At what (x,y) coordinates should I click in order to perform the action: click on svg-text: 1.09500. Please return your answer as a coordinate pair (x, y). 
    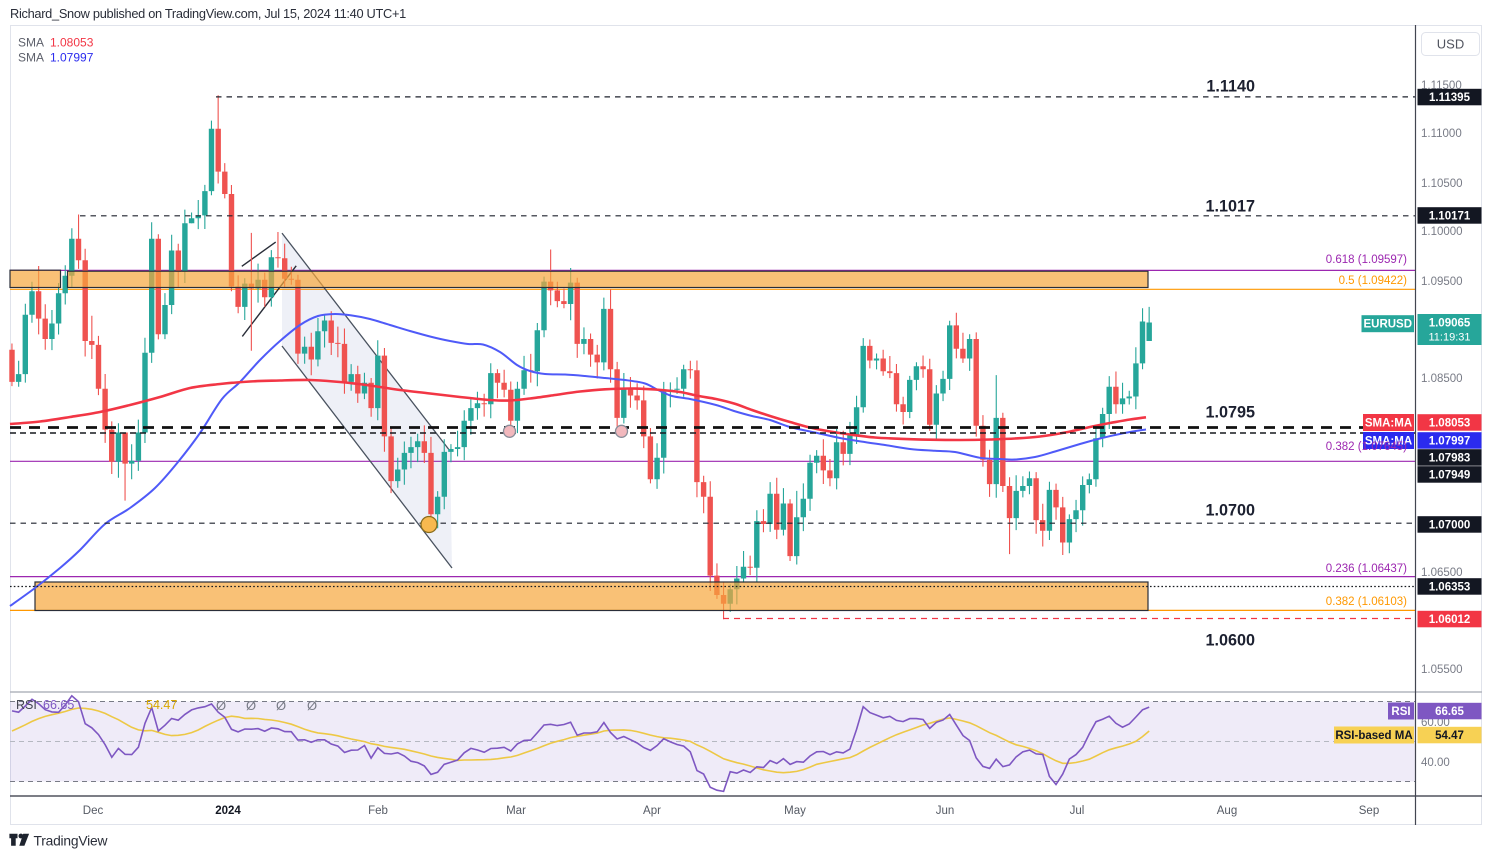
    Looking at the image, I should click on (1442, 282).